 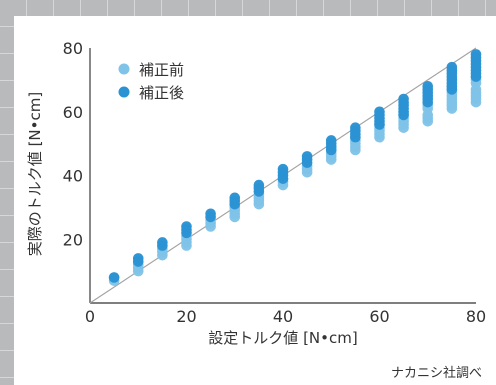 I want to click on y-axis-label: 実際のトルク値 [N•cm], so click(x=35, y=174).